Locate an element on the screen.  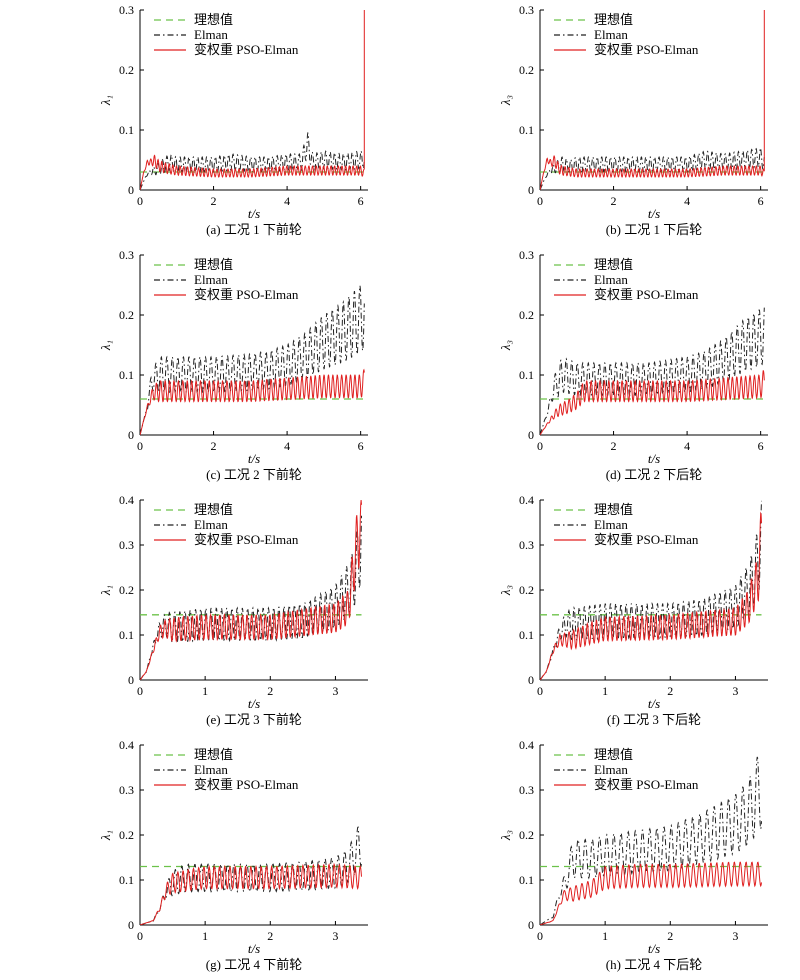
panel-caption: (a) 工况 1 下前轮 is located at coordinates (254, 229).